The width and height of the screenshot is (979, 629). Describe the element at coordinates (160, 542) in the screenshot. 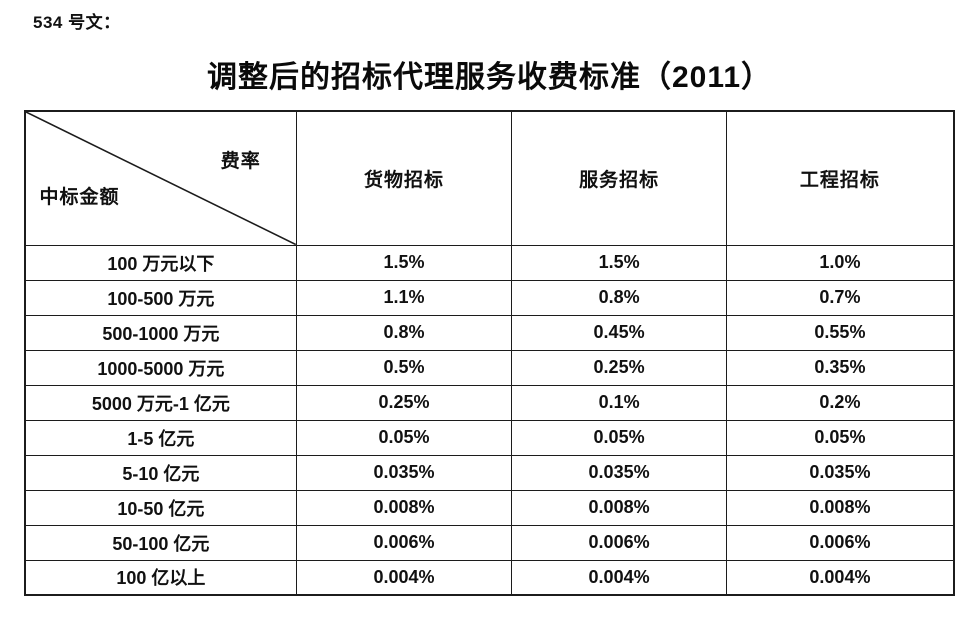

I see `amount-range-cell: 50-100 亿元` at that location.